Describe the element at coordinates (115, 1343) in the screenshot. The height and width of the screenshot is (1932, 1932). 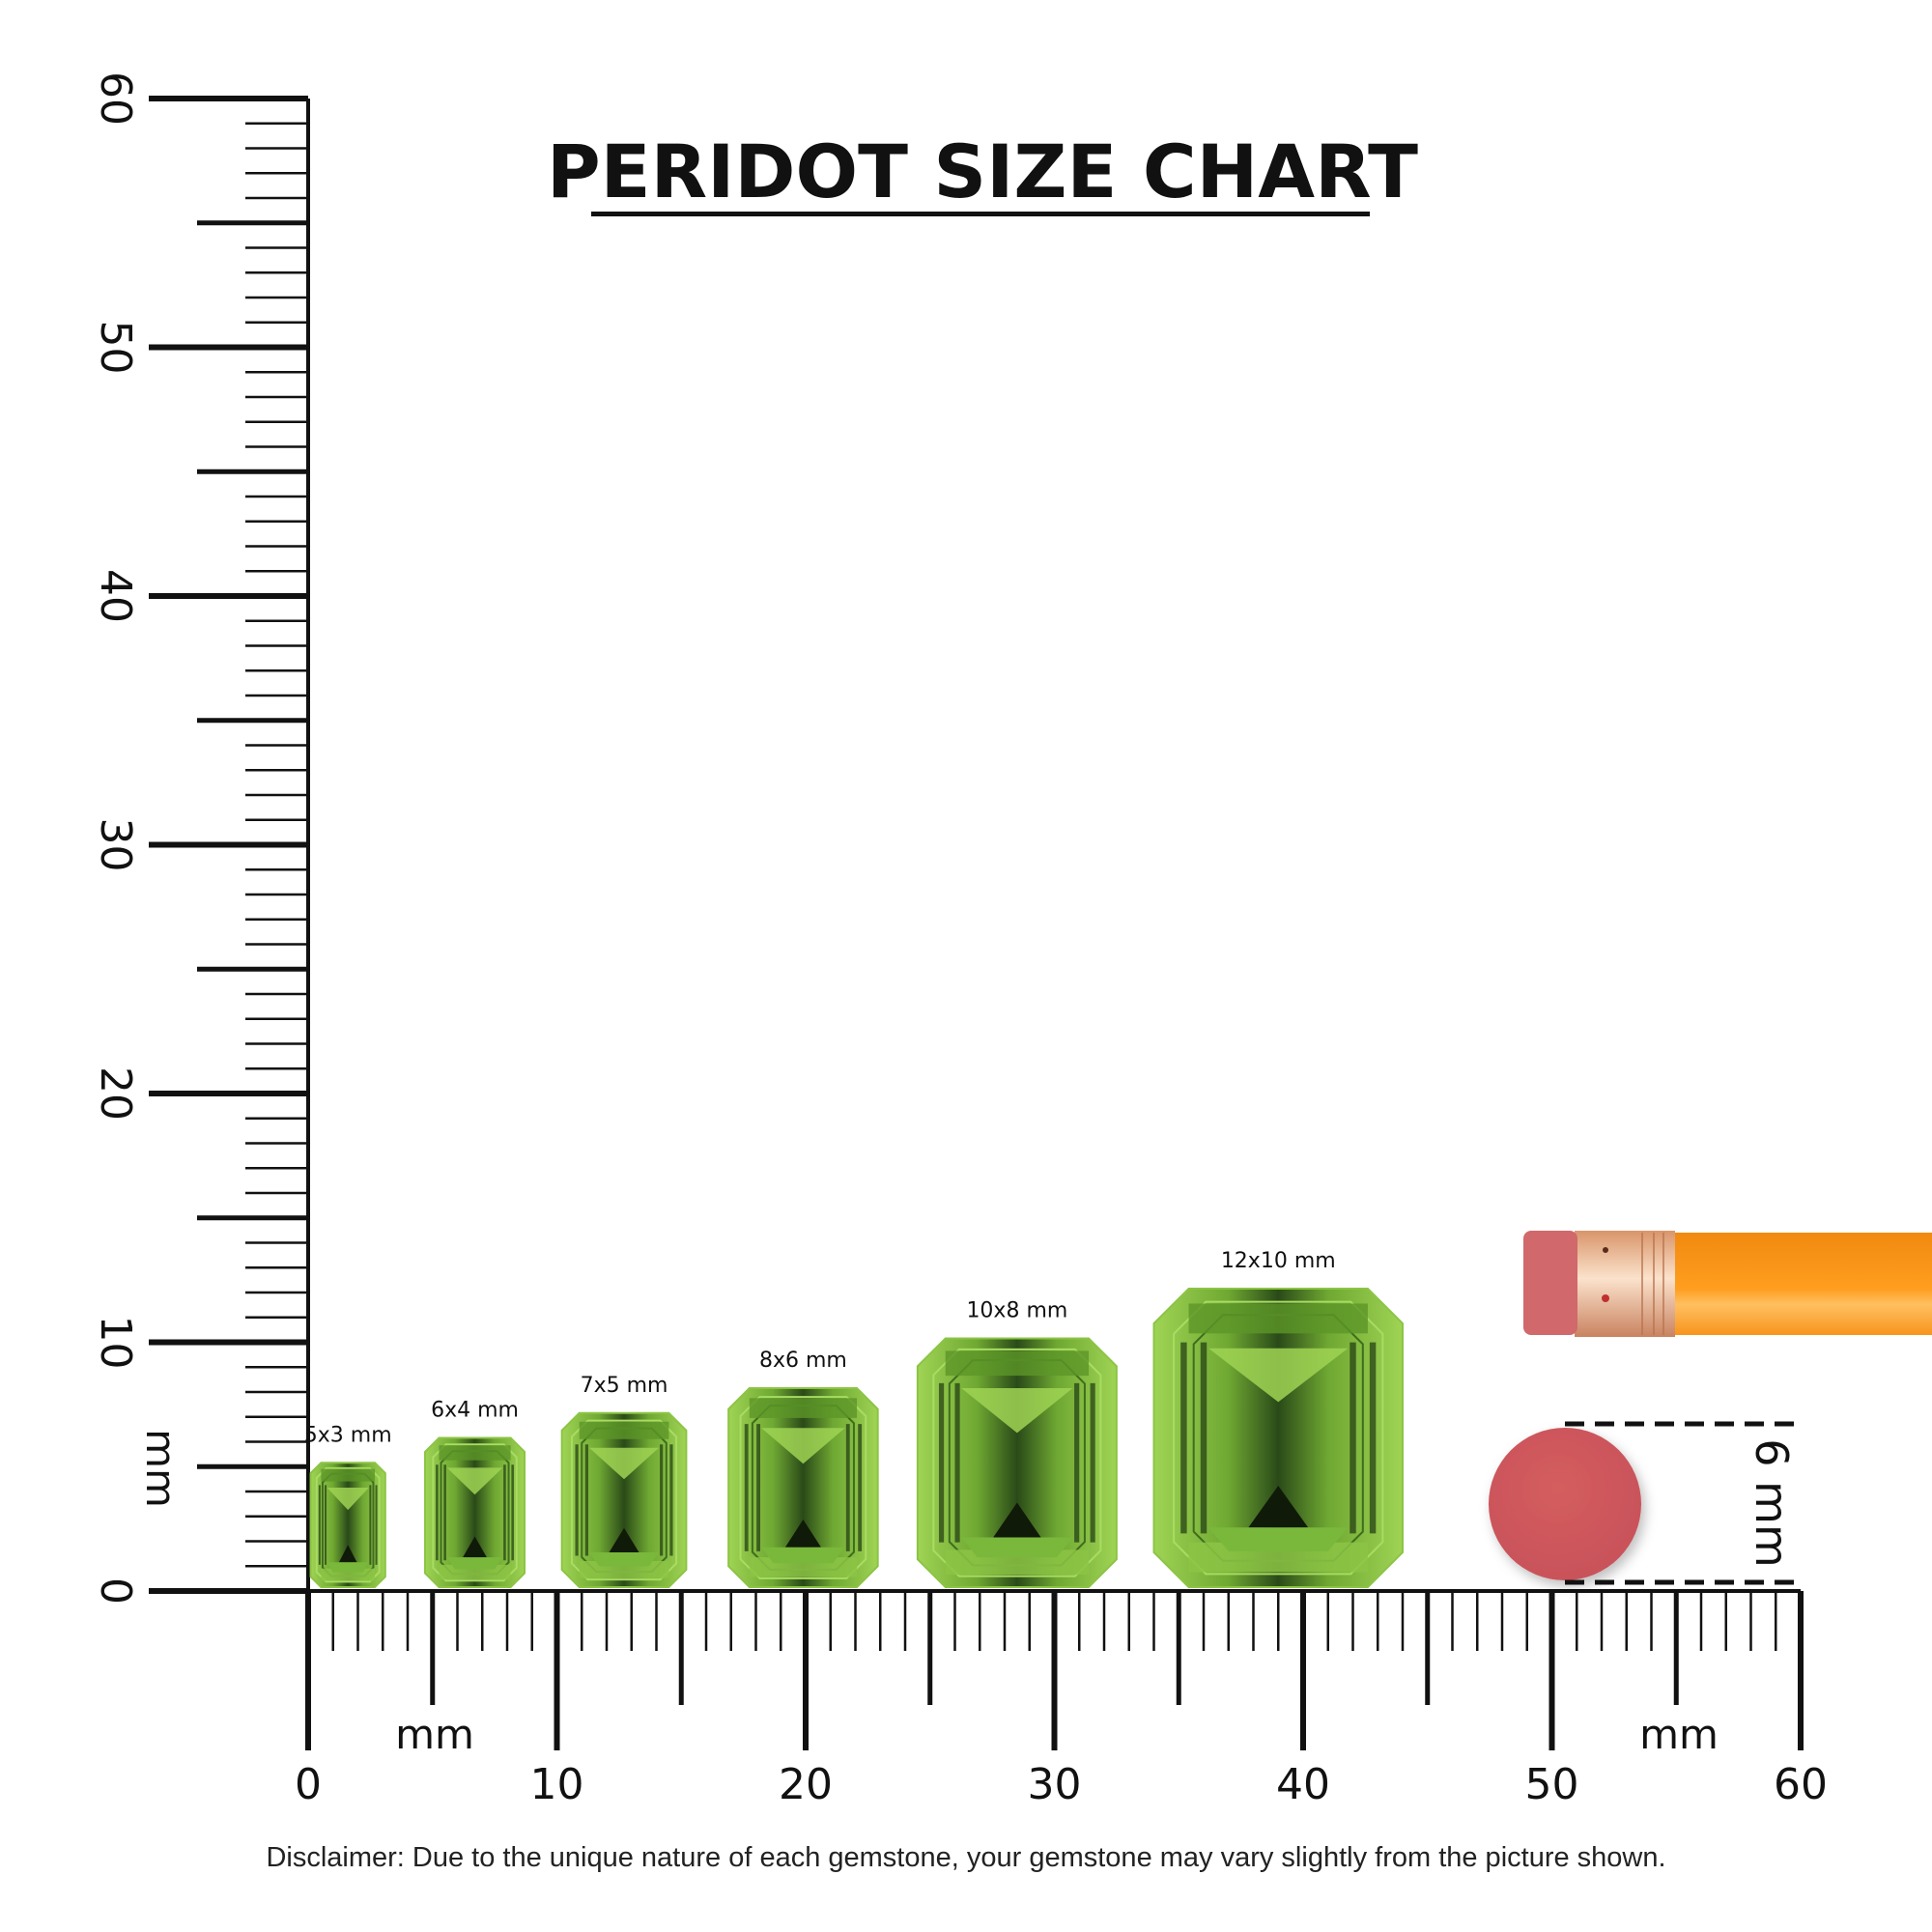
I see `vertical-ruler-label: 10` at that location.